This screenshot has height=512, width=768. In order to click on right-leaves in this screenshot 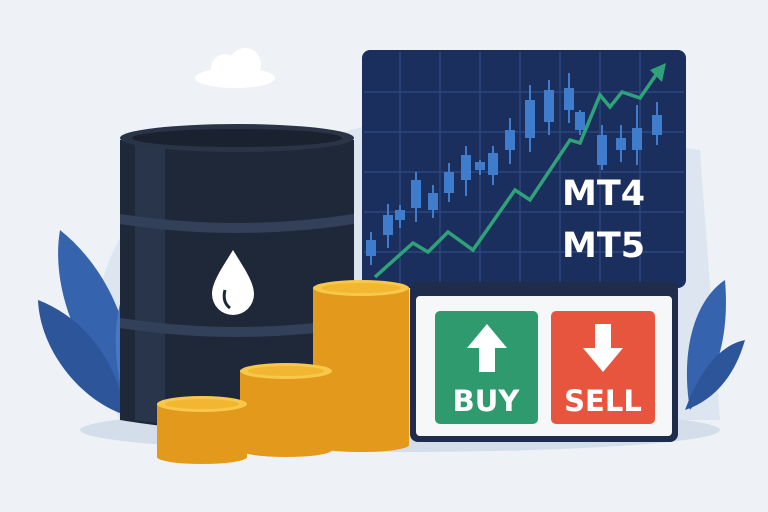, I will do `click(715, 345)`.